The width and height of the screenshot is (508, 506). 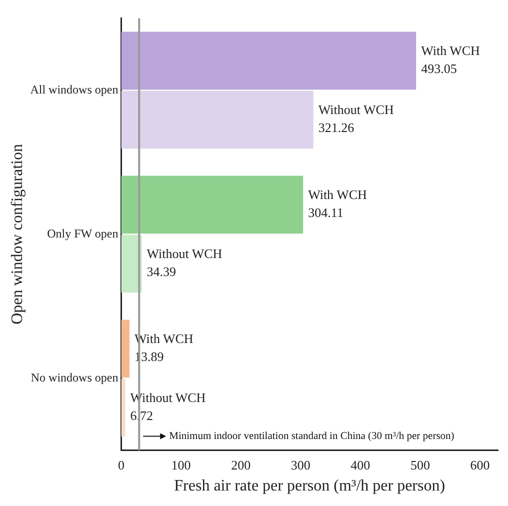 I want to click on data-label: 34.39, so click(x=161, y=272).